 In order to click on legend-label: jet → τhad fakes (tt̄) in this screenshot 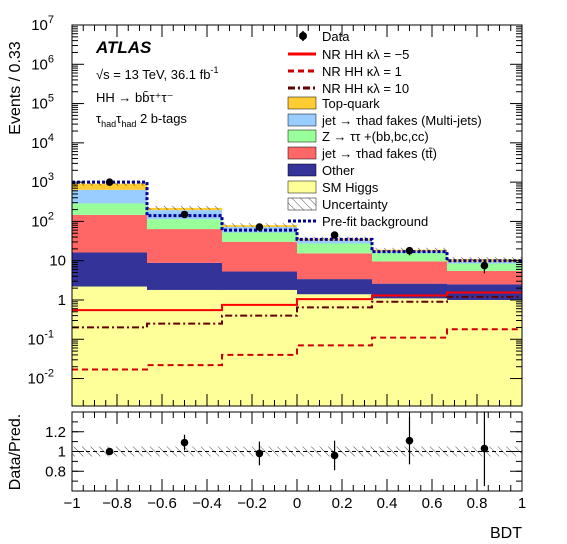, I will do `click(379, 153)`.